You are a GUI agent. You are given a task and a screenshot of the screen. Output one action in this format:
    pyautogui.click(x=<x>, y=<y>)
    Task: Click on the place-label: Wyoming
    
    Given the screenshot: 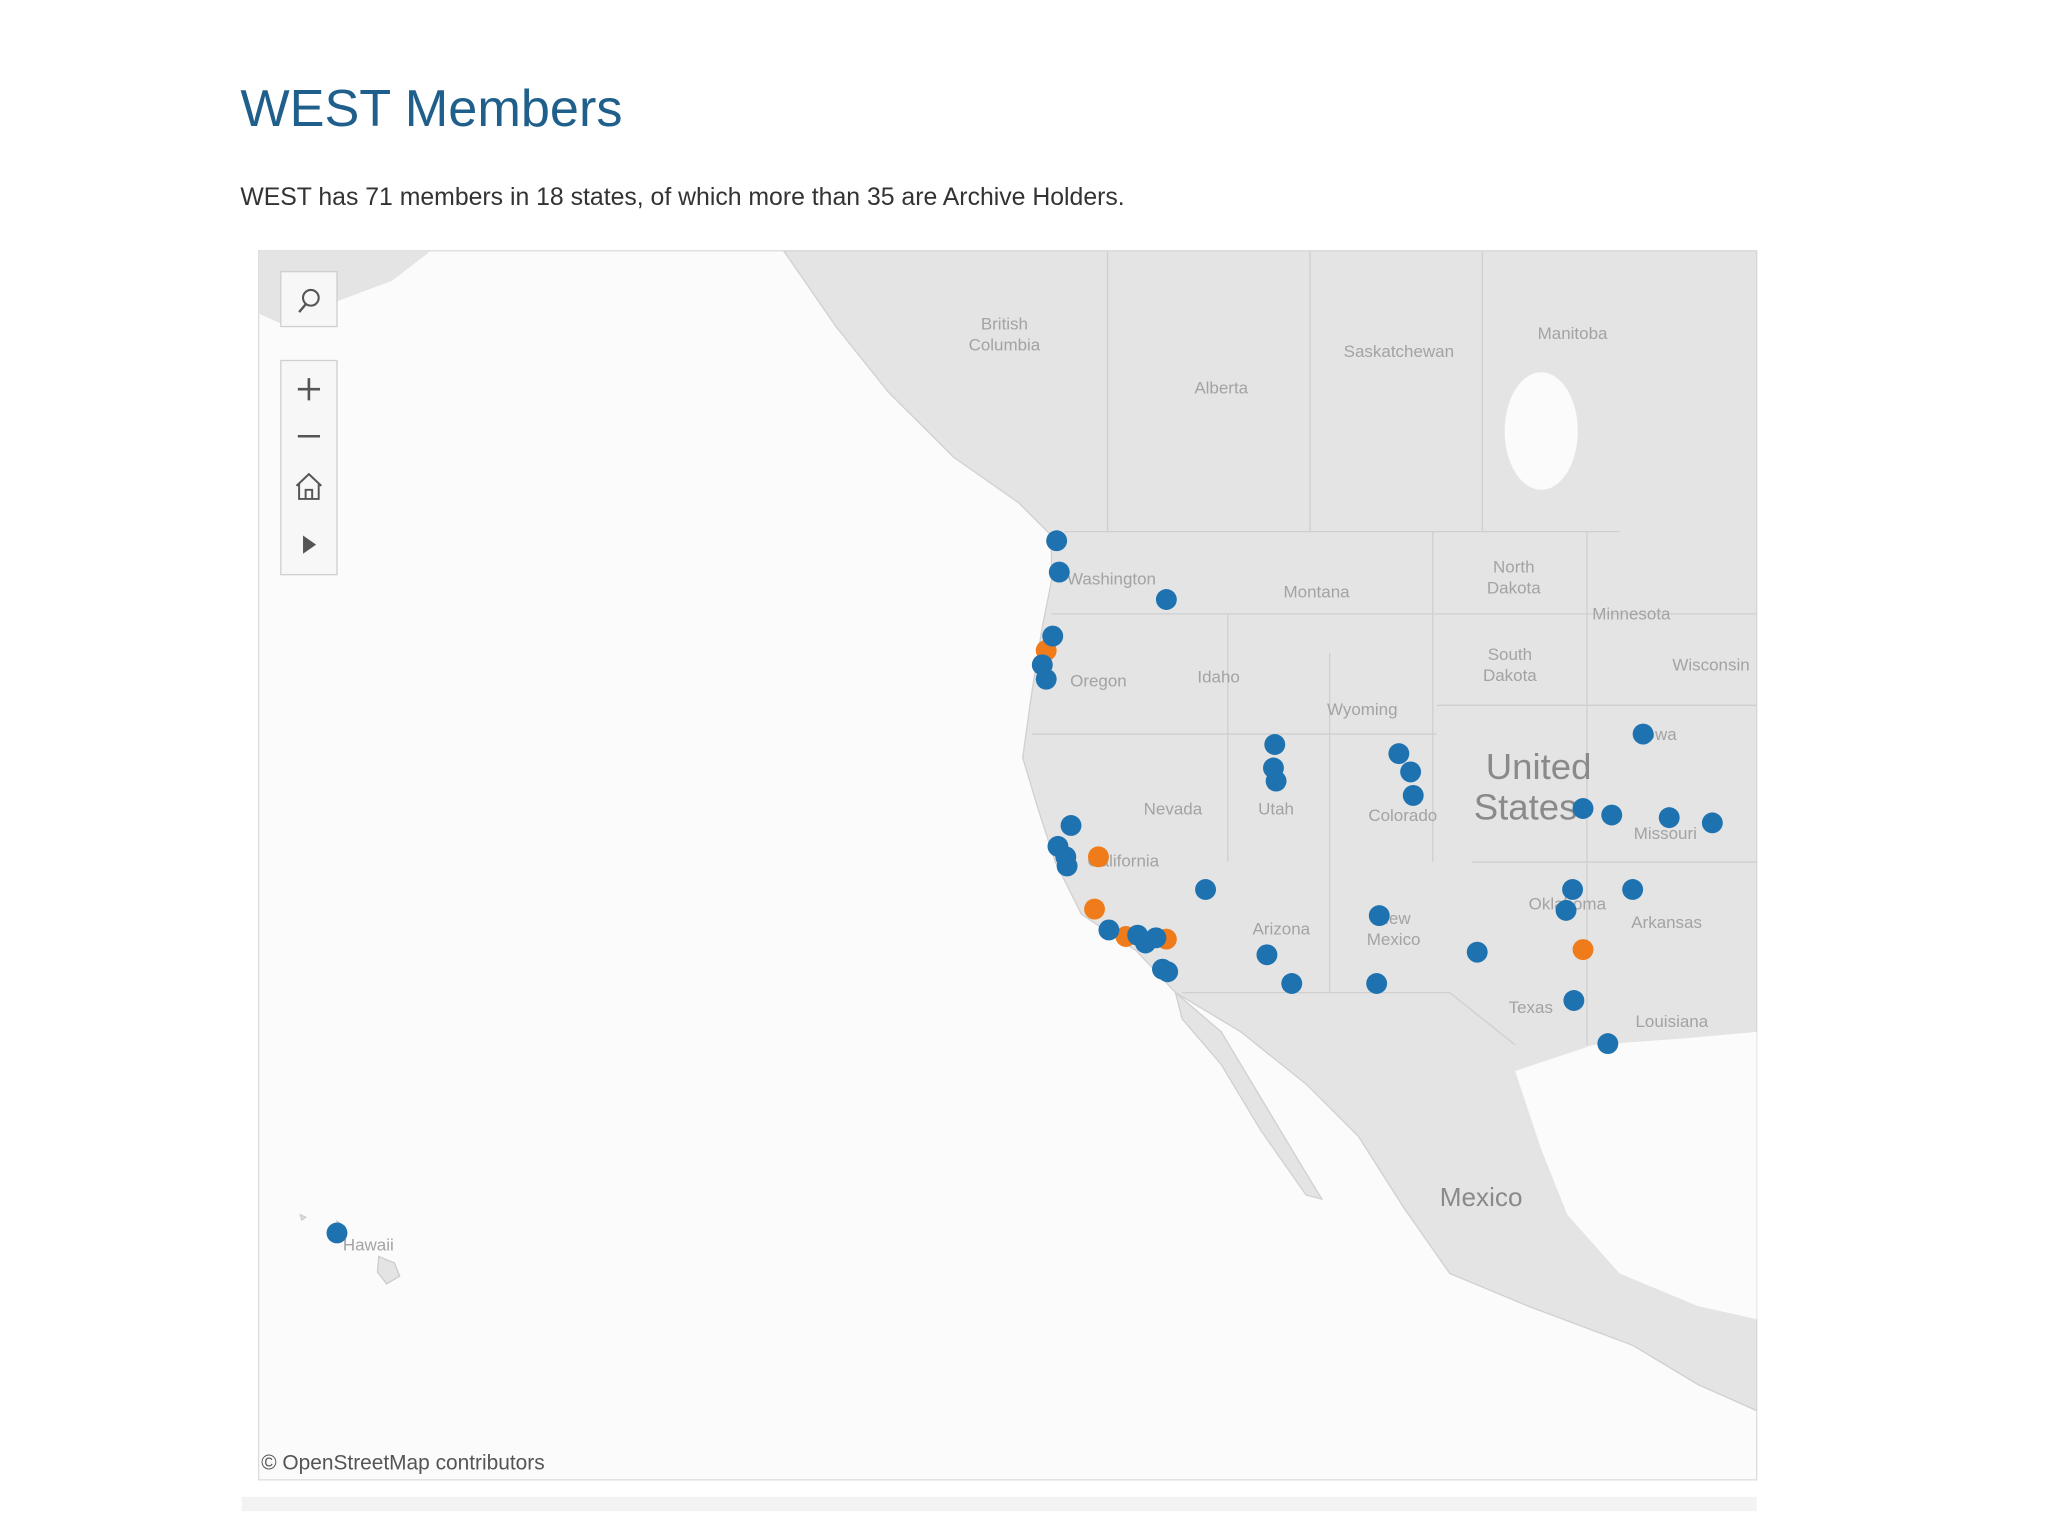 What is the action you would take?
    pyautogui.click(x=1362, y=709)
    